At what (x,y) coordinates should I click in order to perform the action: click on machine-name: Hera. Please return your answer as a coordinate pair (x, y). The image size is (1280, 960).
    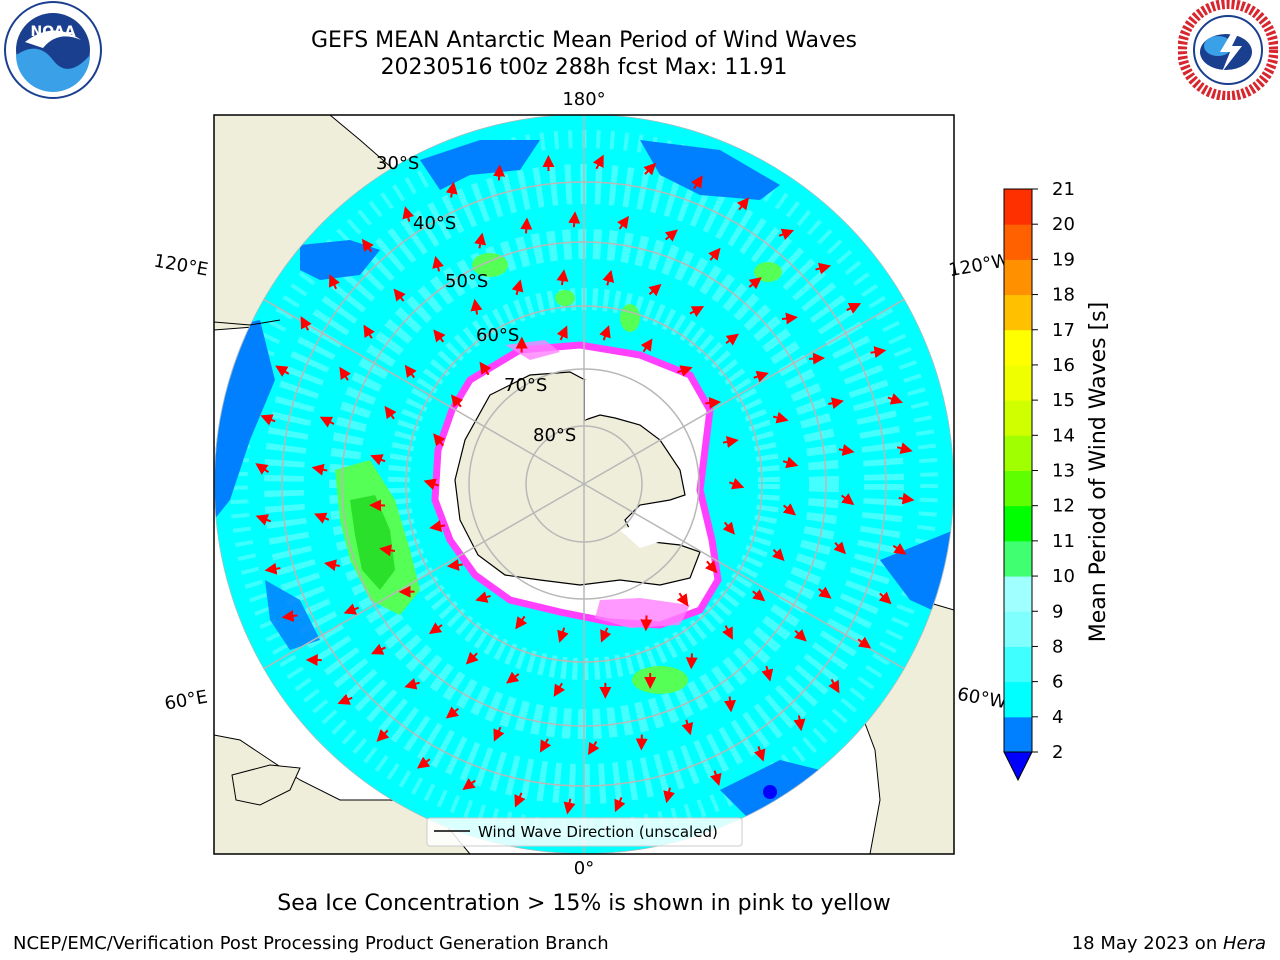
    Looking at the image, I should click on (1244, 943).